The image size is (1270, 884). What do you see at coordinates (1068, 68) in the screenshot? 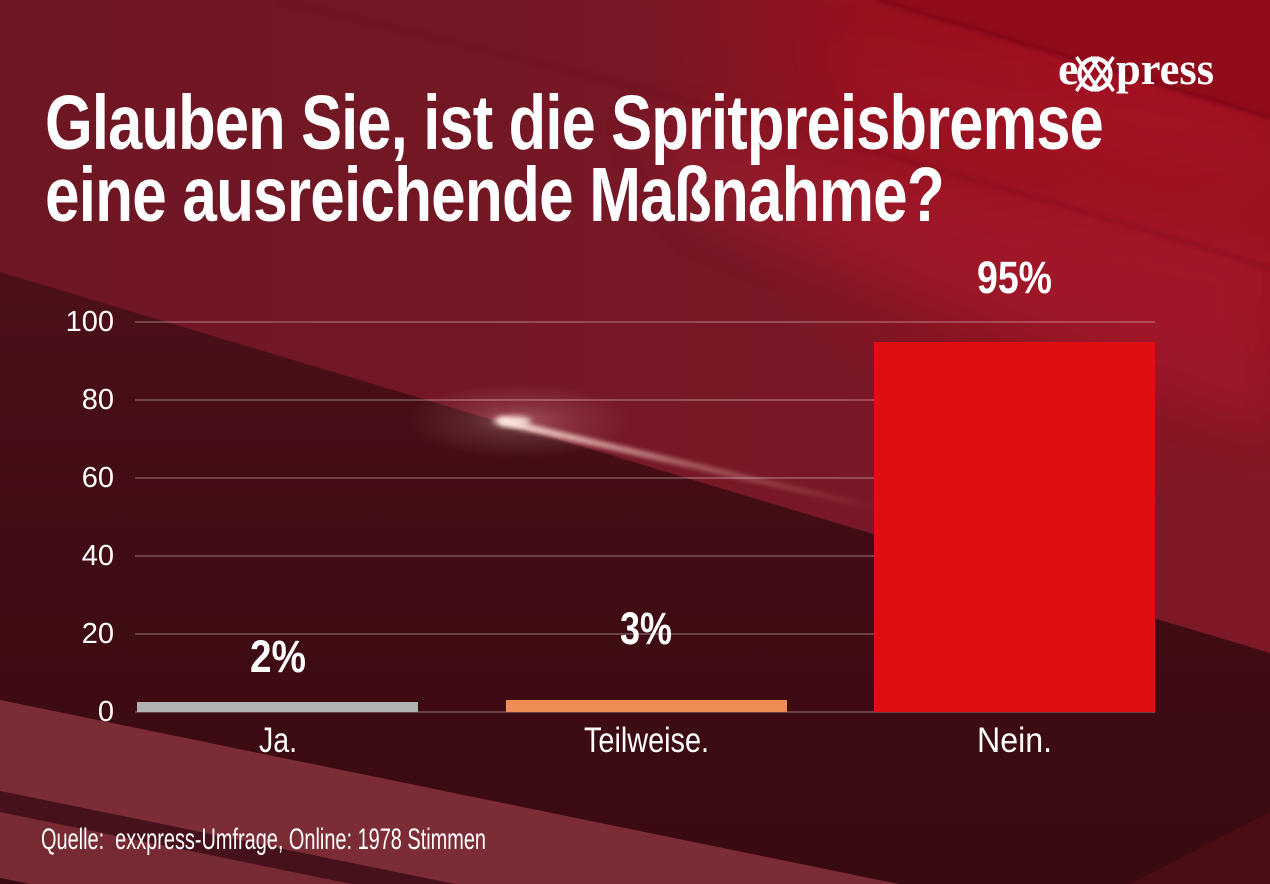
I see `logo-text-e: e` at bounding box center [1068, 68].